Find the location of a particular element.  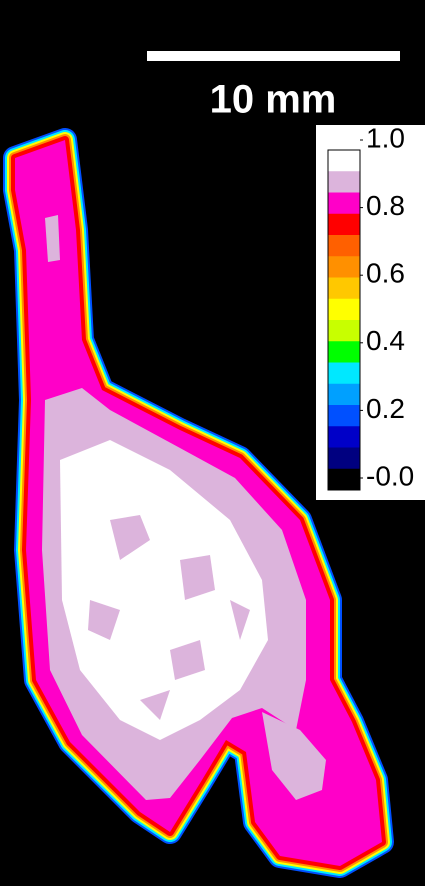

colorbar-tick-label: 0.4 is located at coordinates (385, 340).